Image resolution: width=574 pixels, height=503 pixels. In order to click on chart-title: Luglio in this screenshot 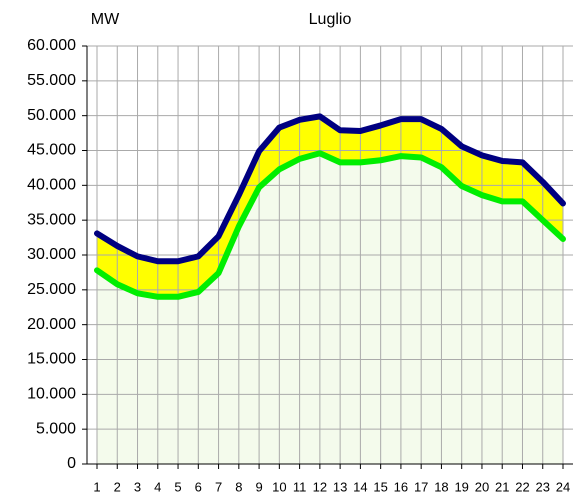, I will do `click(330, 19)`.